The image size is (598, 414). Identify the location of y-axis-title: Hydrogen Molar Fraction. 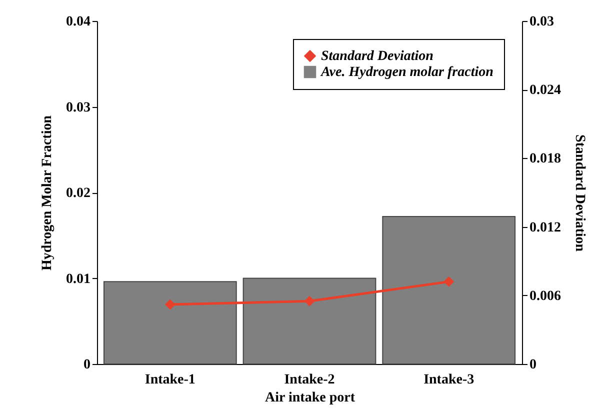
(47, 193).